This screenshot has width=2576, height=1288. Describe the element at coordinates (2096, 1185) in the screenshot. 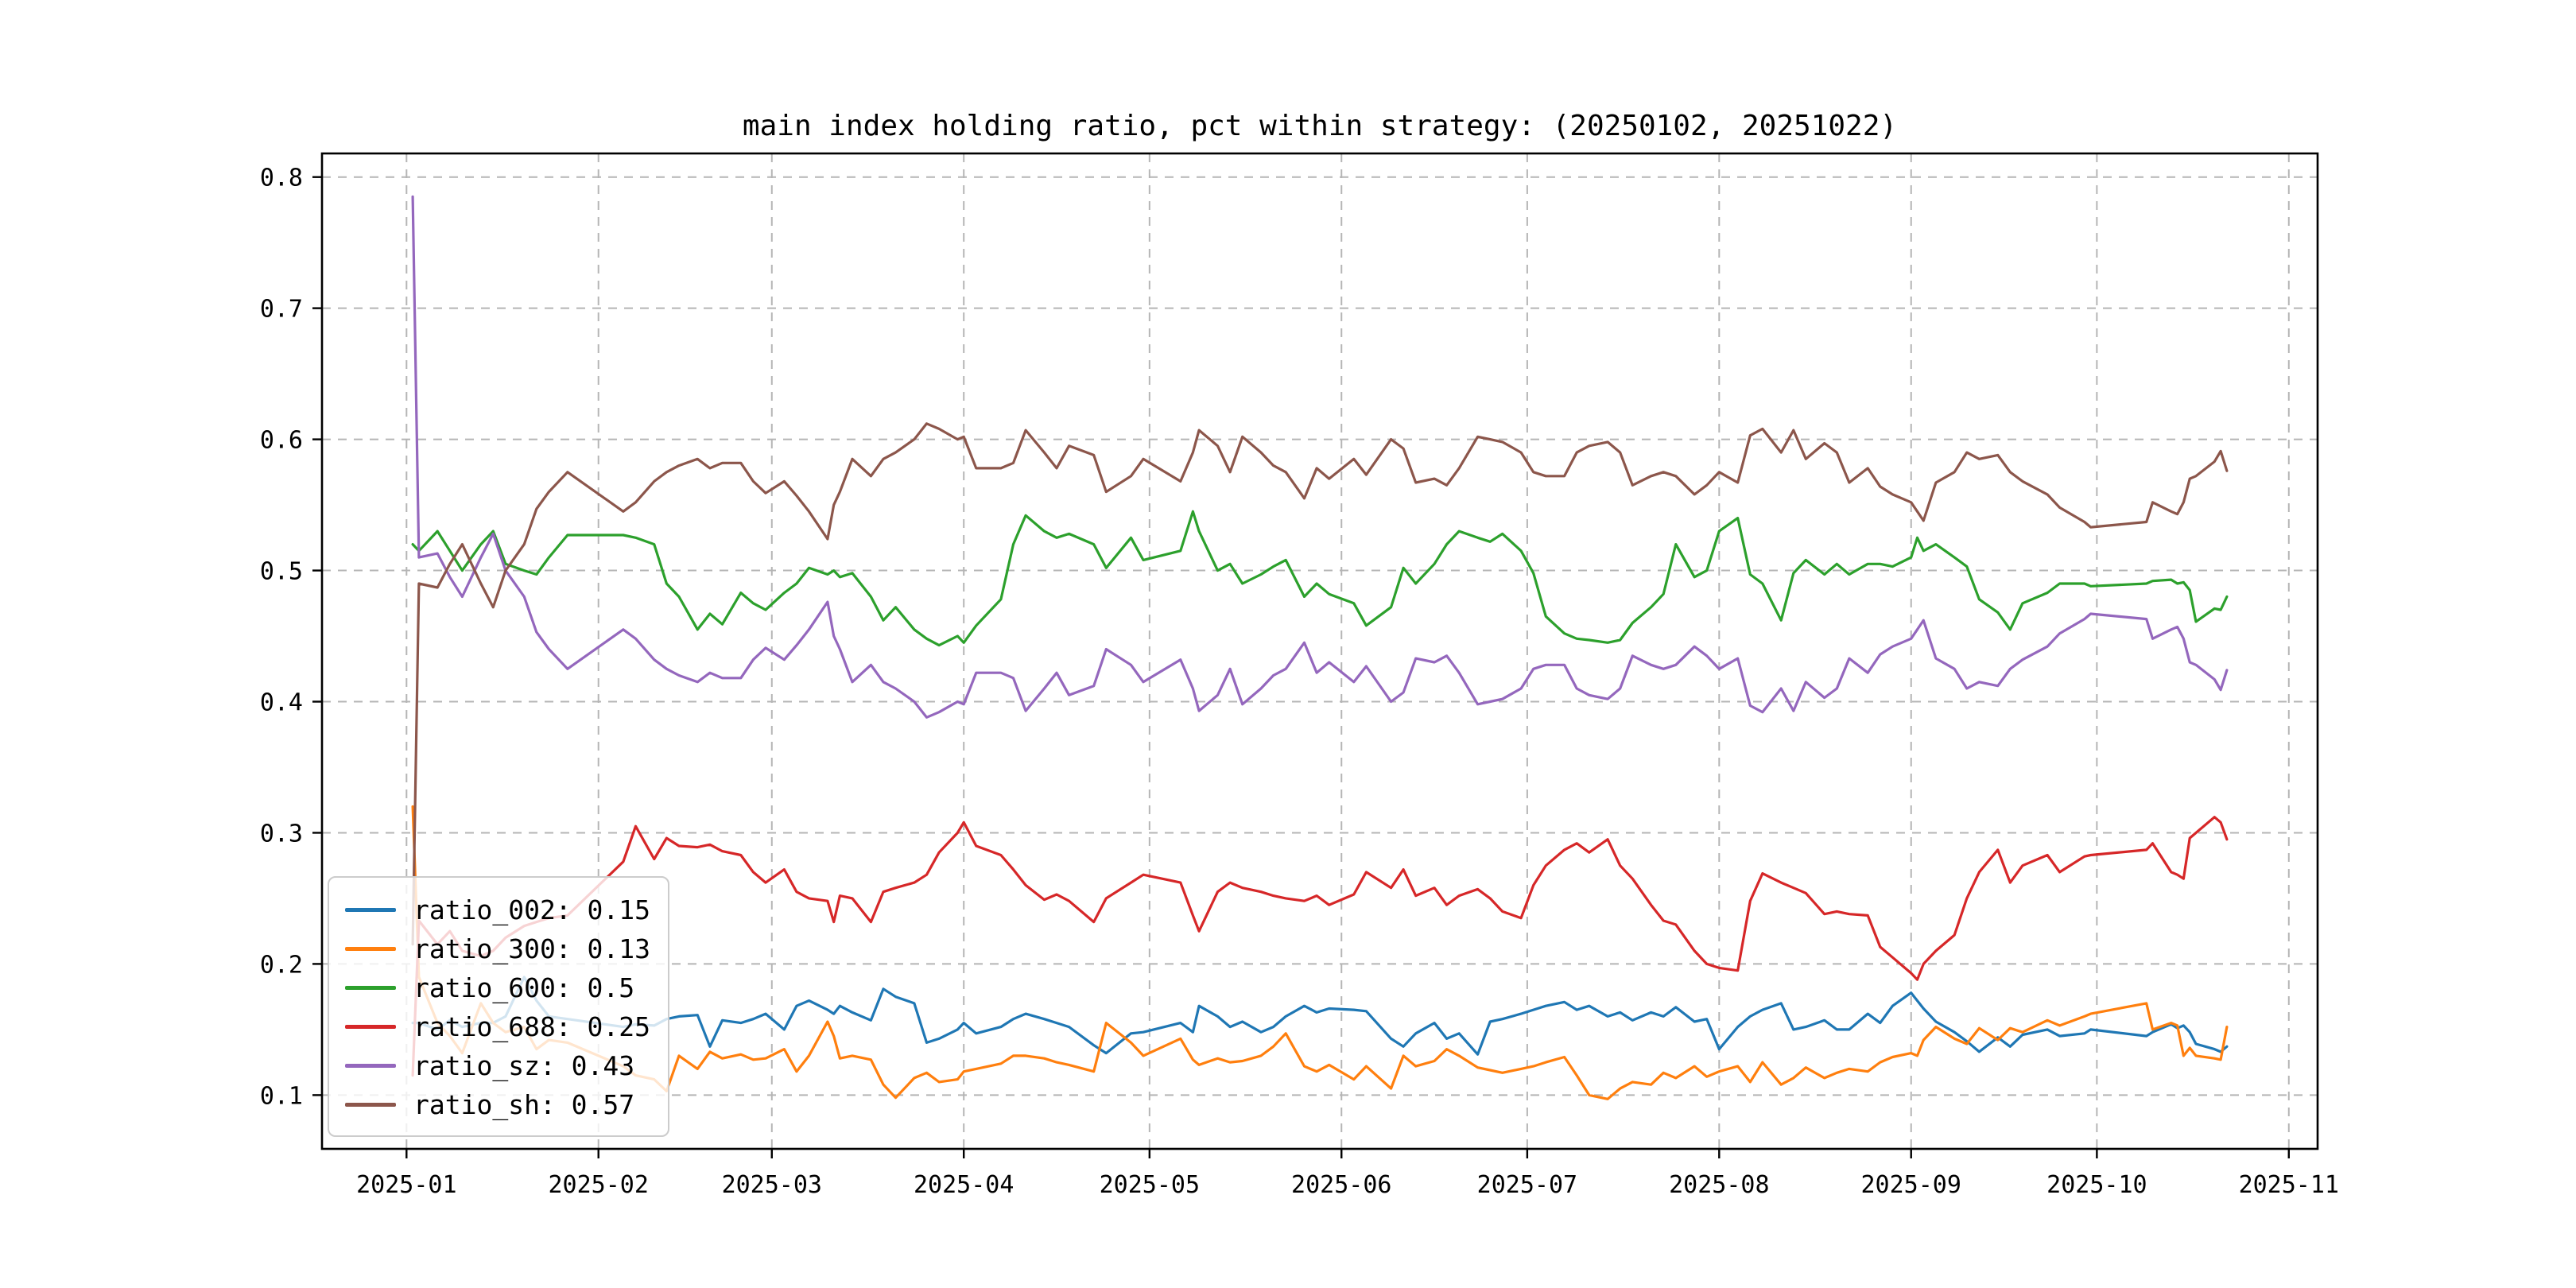

I see `x-tick-label: 2025-10` at that location.